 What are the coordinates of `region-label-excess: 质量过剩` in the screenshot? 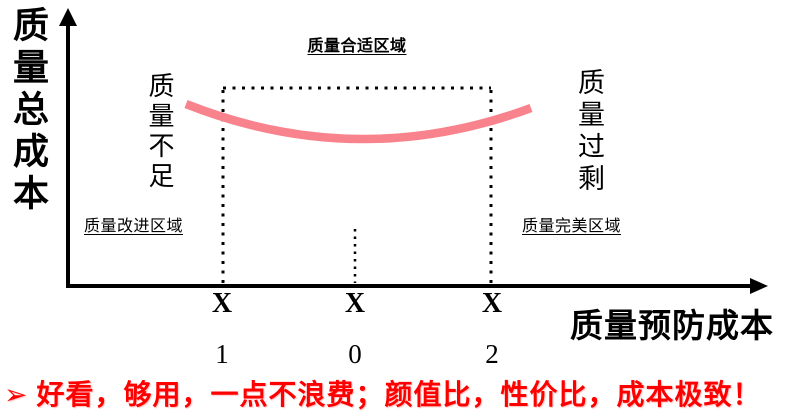 It's located at (589, 132).